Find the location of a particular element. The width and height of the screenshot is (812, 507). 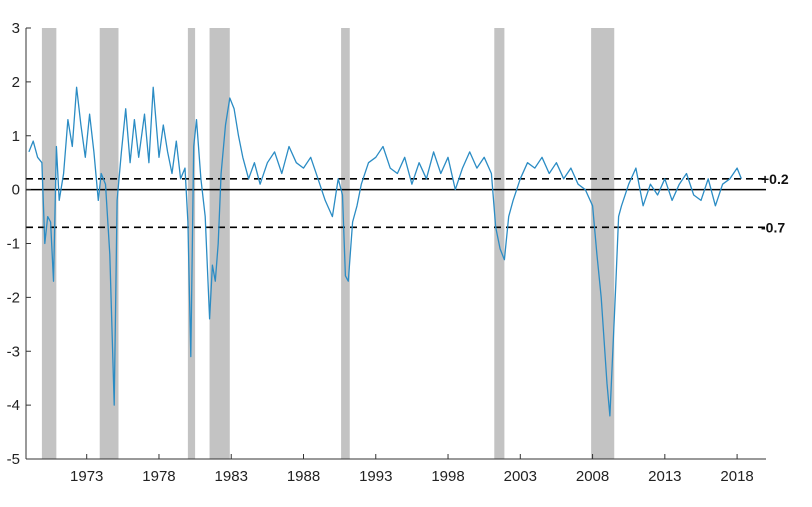

reference-lines-group: +0.2 -0.7 is located at coordinates (407, 203).